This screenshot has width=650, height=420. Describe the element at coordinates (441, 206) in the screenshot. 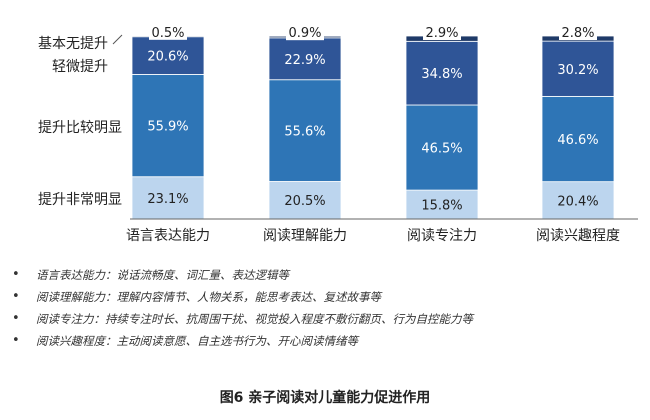

I see `data-label: 15.8%` at that location.